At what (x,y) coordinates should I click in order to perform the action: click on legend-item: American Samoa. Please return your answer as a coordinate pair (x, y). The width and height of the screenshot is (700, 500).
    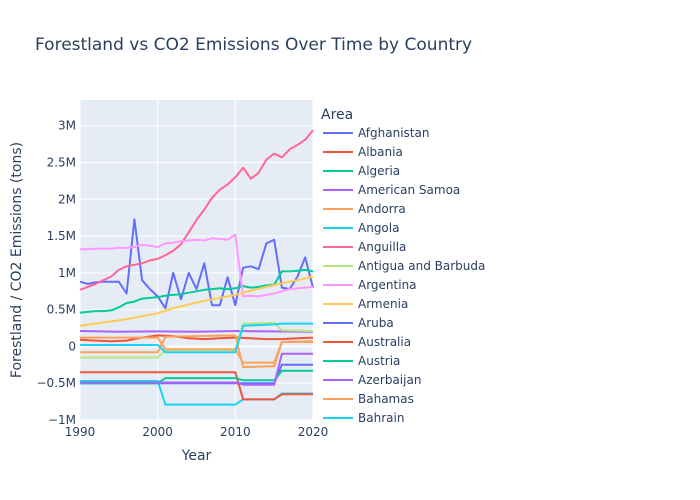
    Looking at the image, I should click on (391, 190).